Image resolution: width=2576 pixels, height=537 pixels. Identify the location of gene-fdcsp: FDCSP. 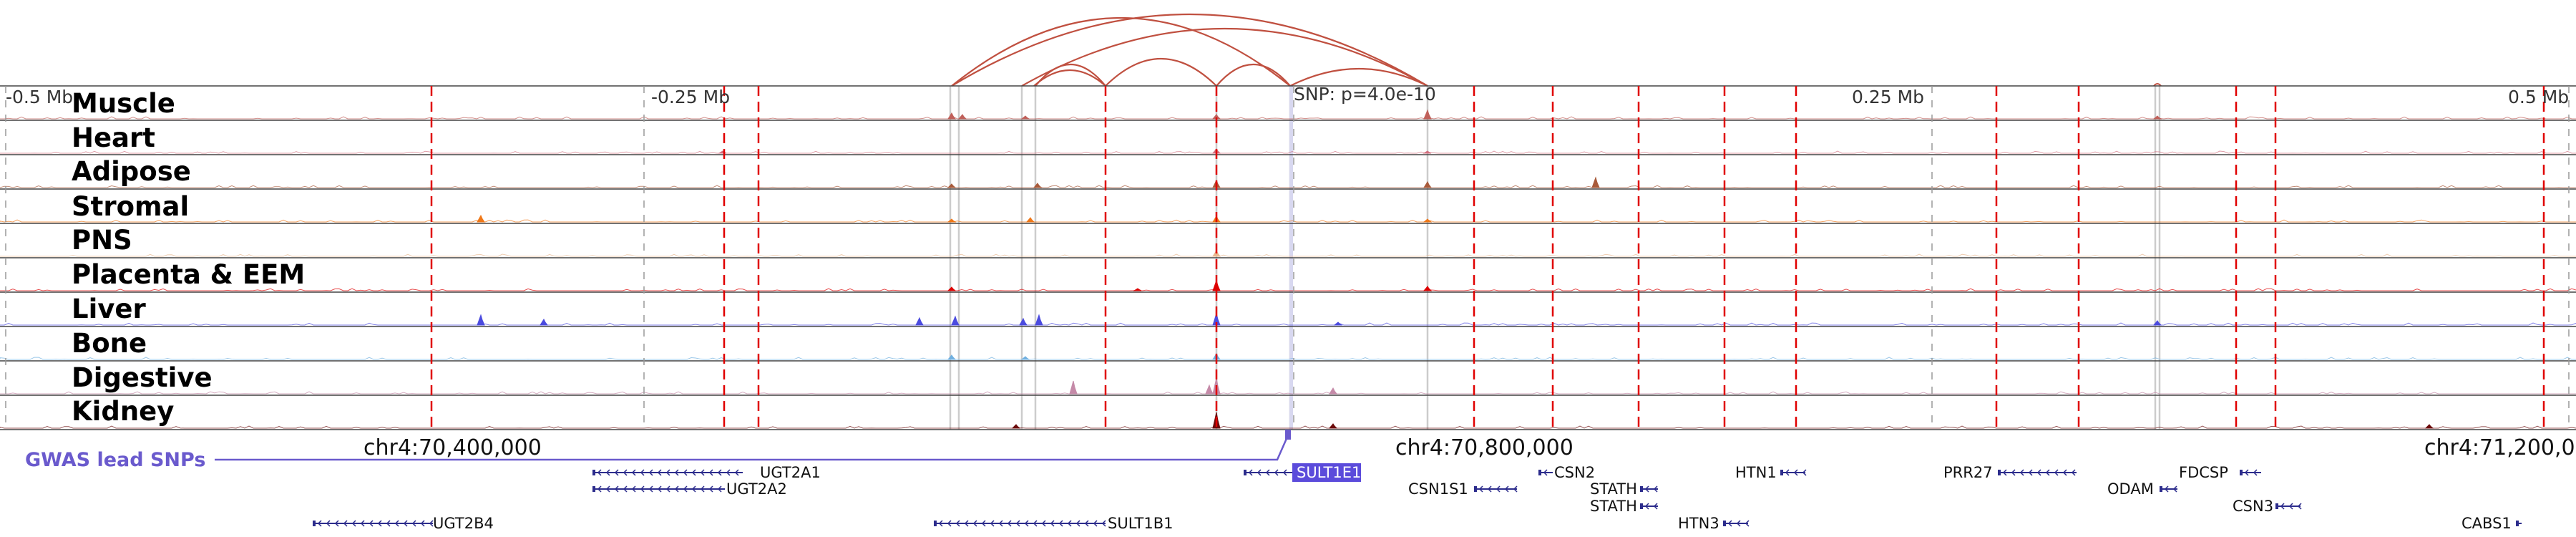
(2220, 472).